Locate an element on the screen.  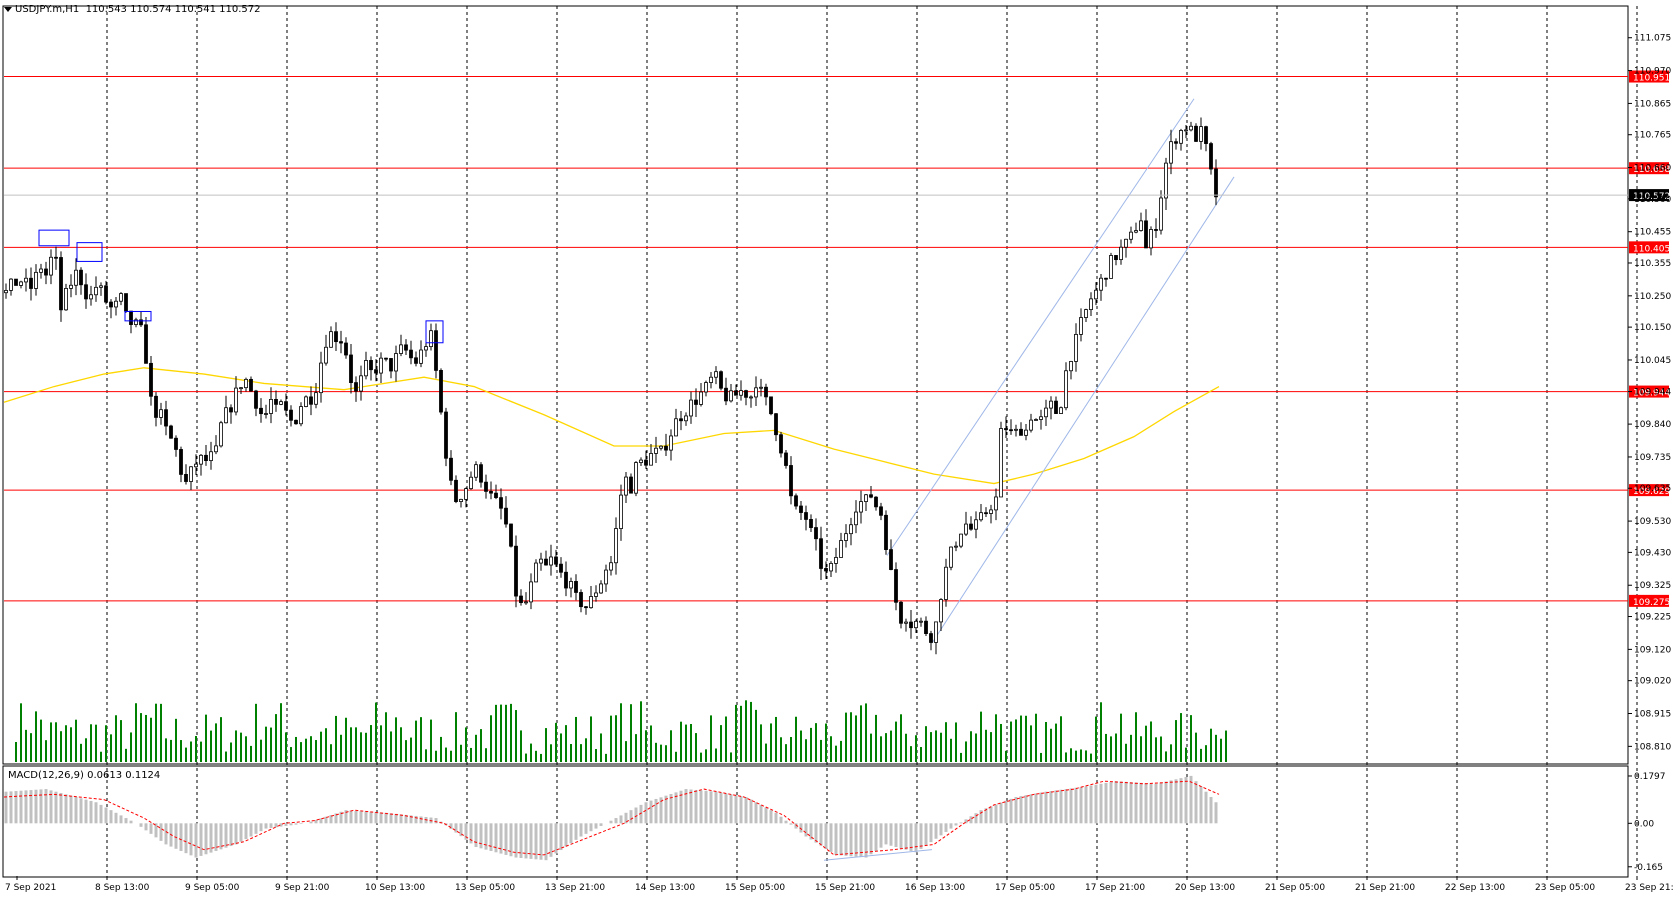
price-tick-label: 109.325 is located at coordinates (1652, 586).